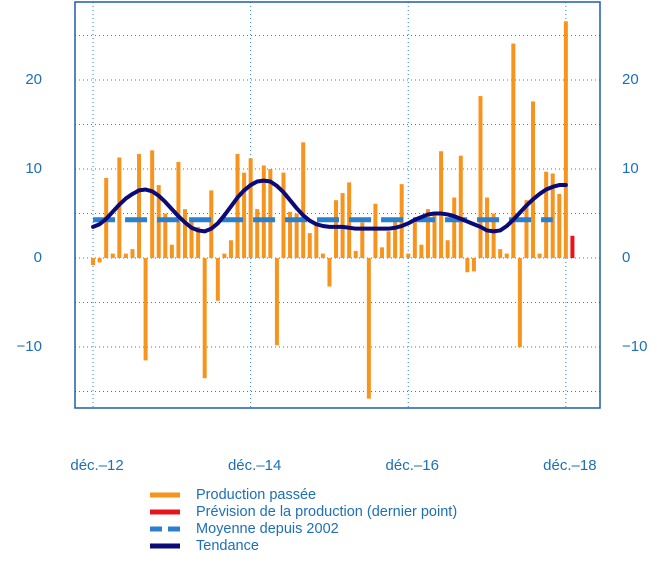  Describe the element at coordinates (96, 465) in the screenshot. I see `x-tick-label: déc.–12` at that location.